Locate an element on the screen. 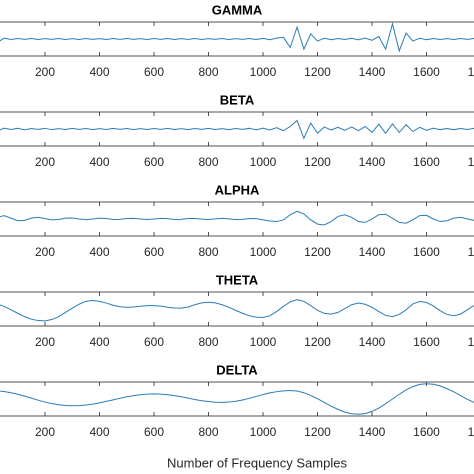  panel-title: DELTA is located at coordinates (237, 369).